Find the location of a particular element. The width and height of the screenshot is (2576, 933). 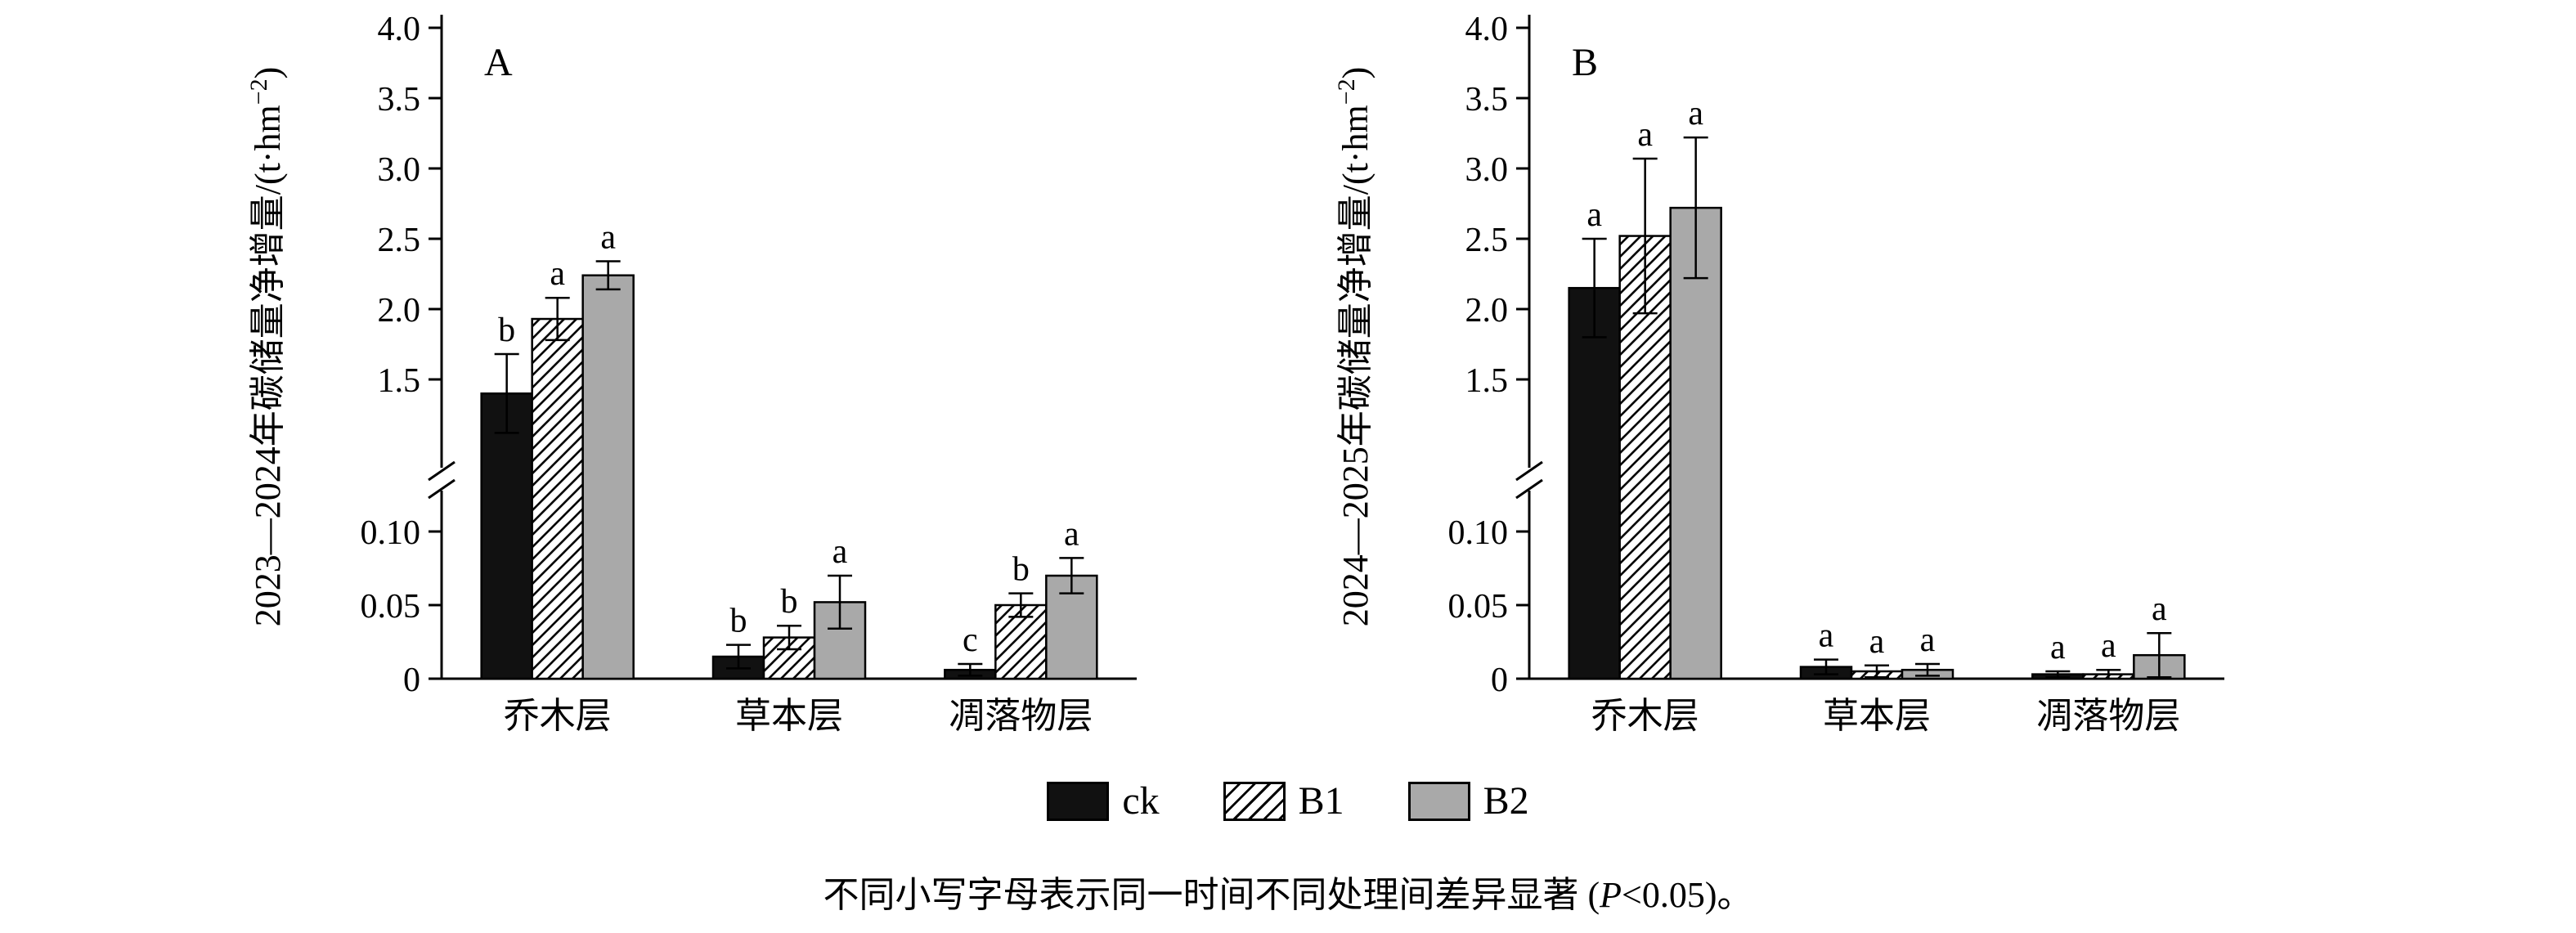

bar-B1 is located at coordinates (557, 499).